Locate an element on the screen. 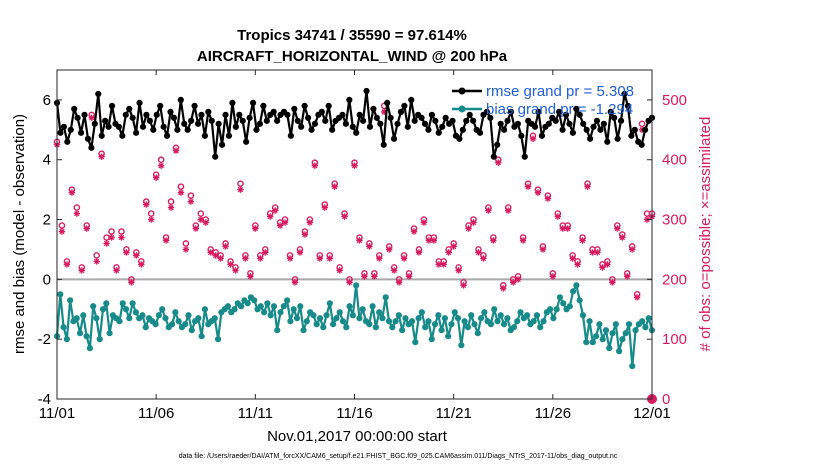  y-right-tick-label: 500 is located at coordinates (674, 100).